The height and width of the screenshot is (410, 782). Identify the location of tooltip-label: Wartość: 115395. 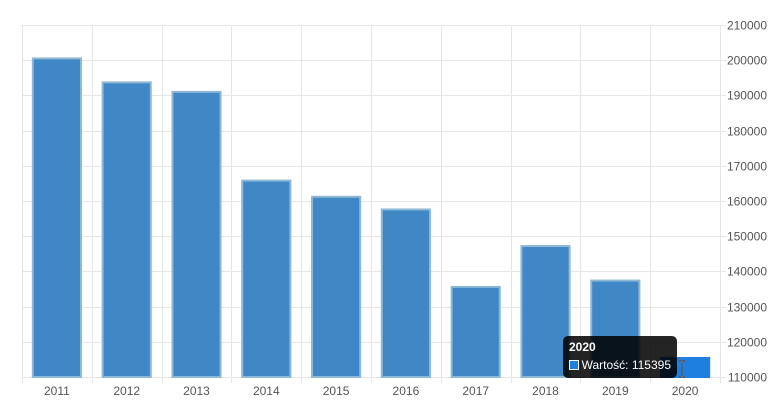
(626, 365).